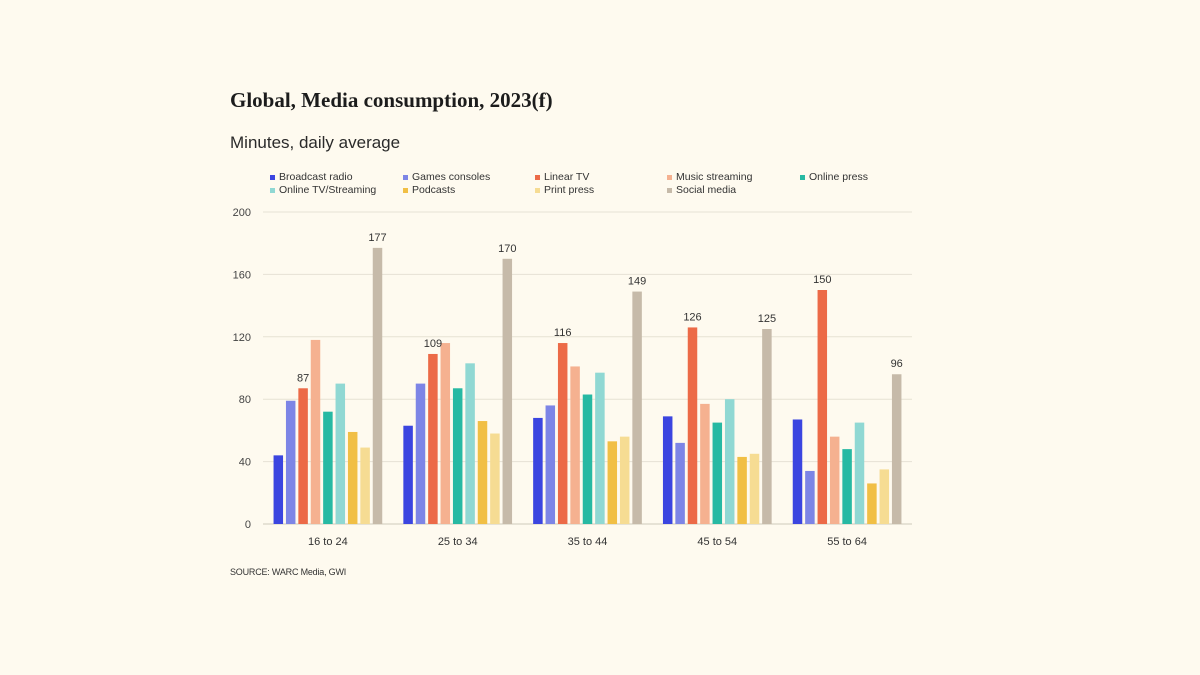  What do you see at coordinates (245, 463) in the screenshot?
I see `y-tick-label: 40` at bounding box center [245, 463].